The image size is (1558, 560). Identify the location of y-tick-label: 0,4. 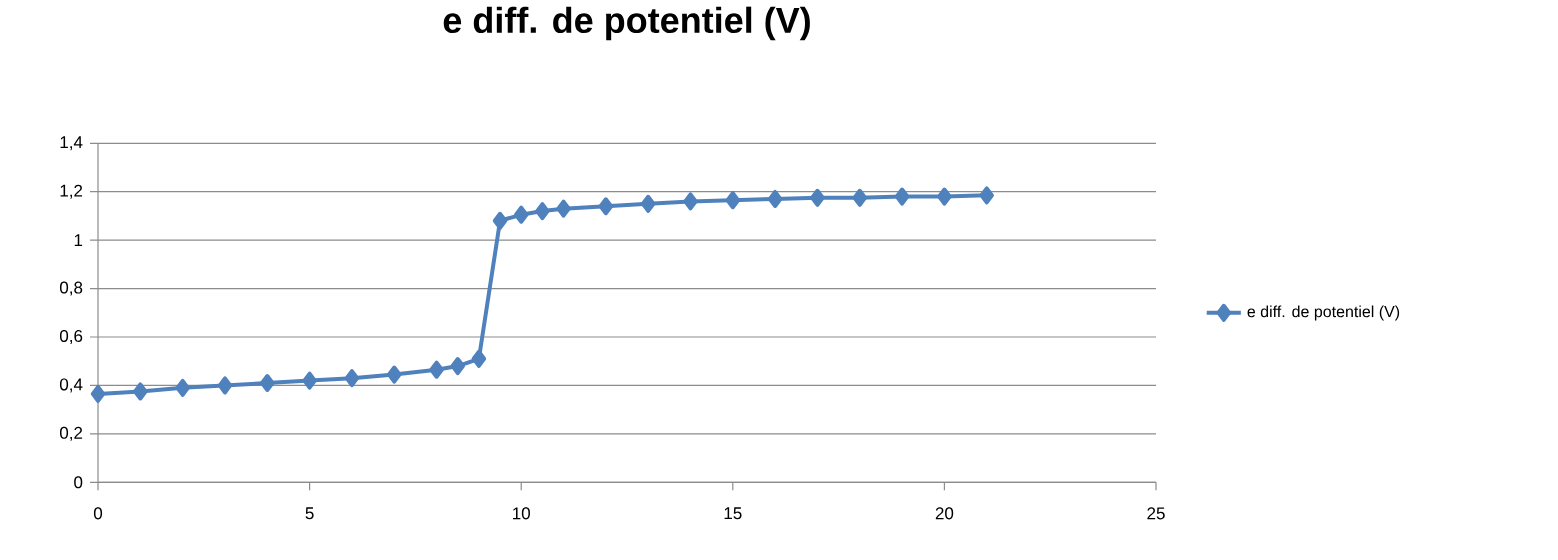
(71, 385).